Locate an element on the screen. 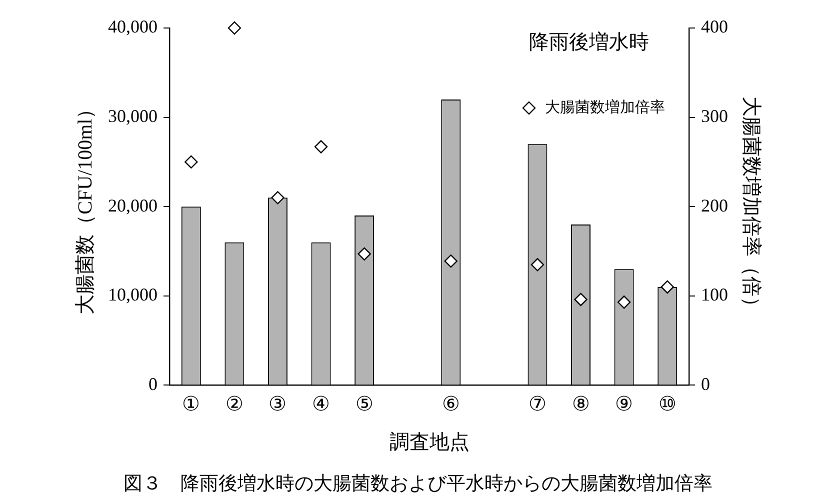 The height and width of the screenshot is (504, 836). text: 図３ 降雨後増水時の大腸菌数および平水時からの大腸菌数増加倍率 is located at coordinates (418, 483).